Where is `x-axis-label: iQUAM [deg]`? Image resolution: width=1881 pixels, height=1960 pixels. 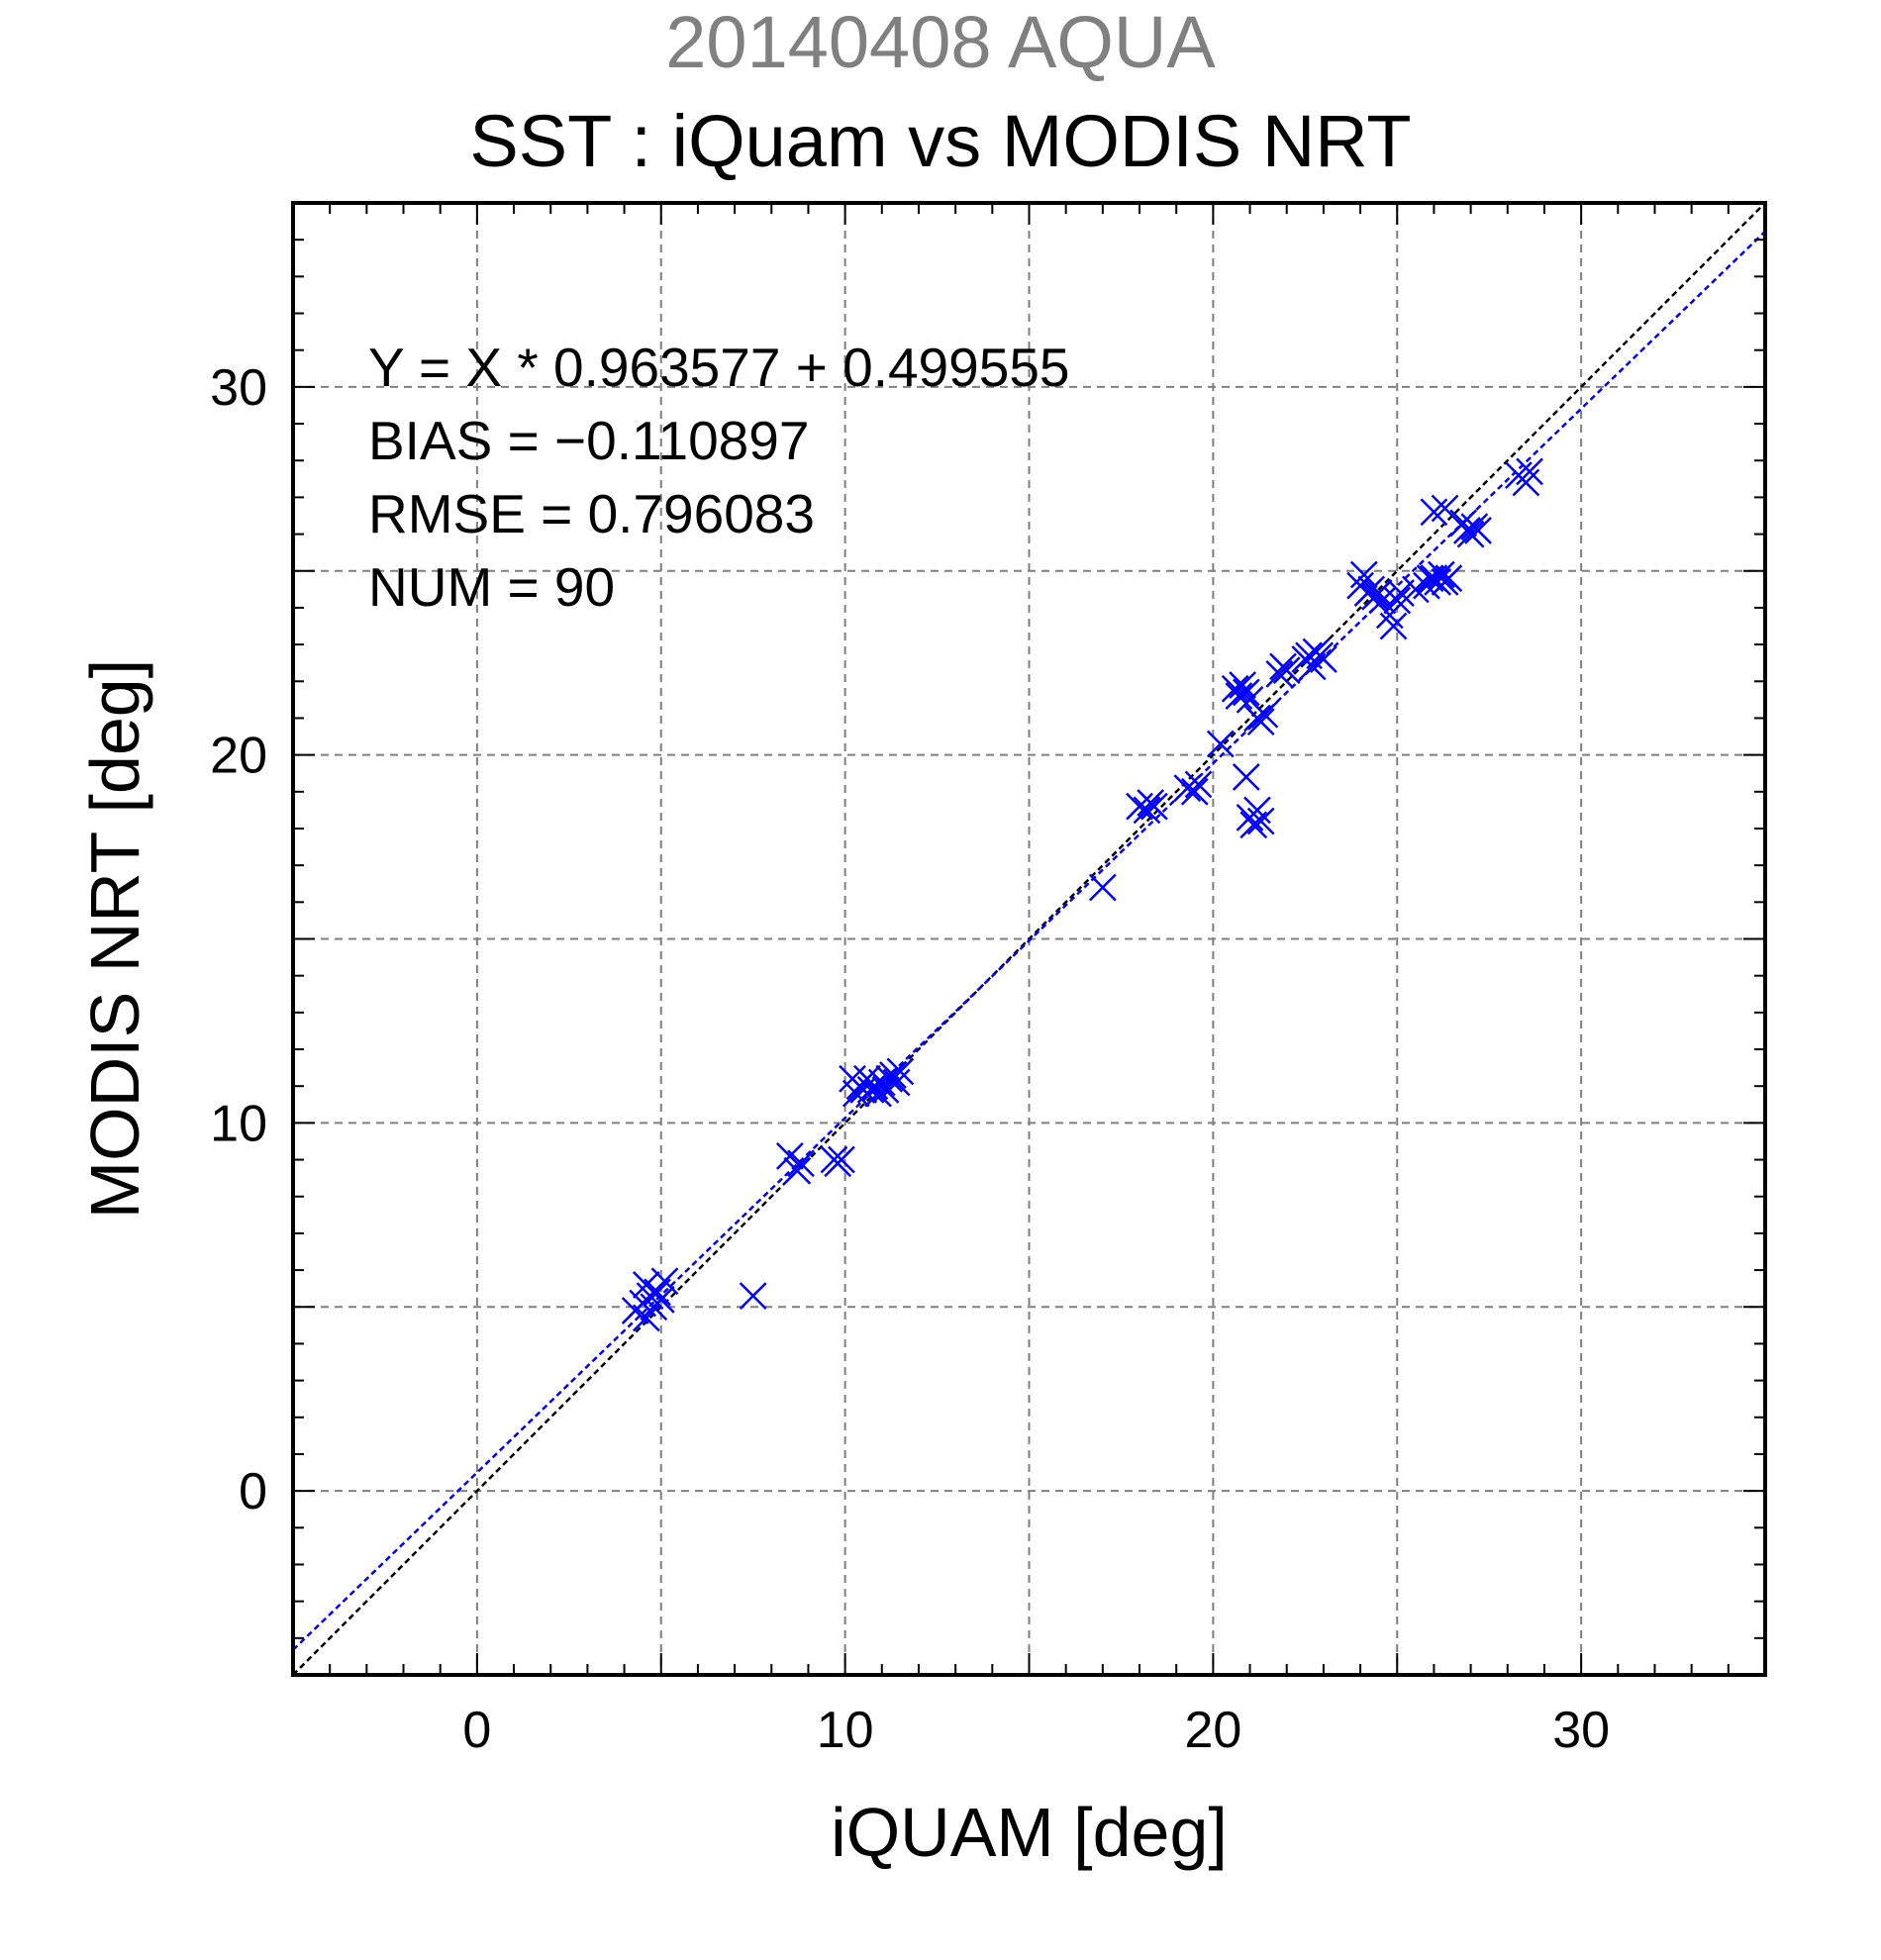 x-axis-label: iQUAM [deg] is located at coordinates (1030, 1832).